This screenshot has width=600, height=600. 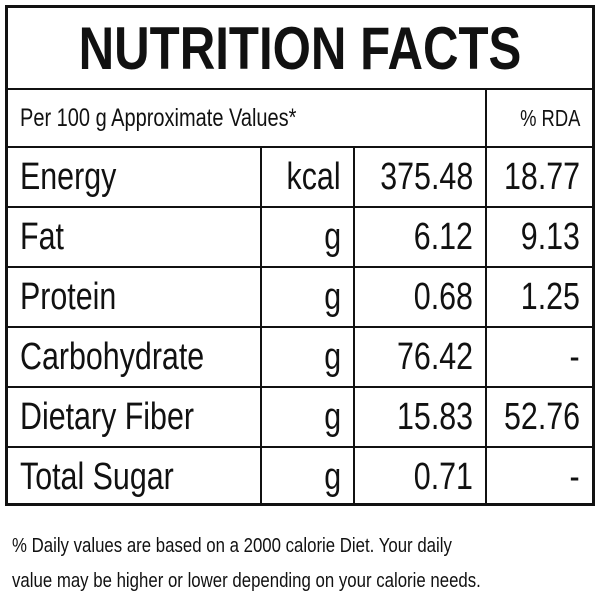 I want to click on title: NUTRITION FACTS, so click(x=300, y=48).